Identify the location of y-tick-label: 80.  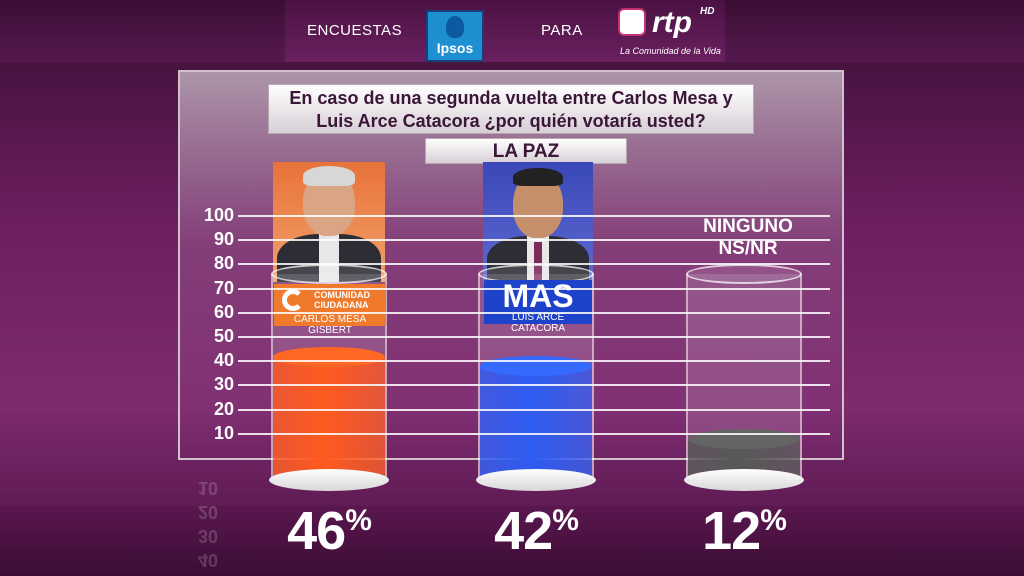
(223, 263).